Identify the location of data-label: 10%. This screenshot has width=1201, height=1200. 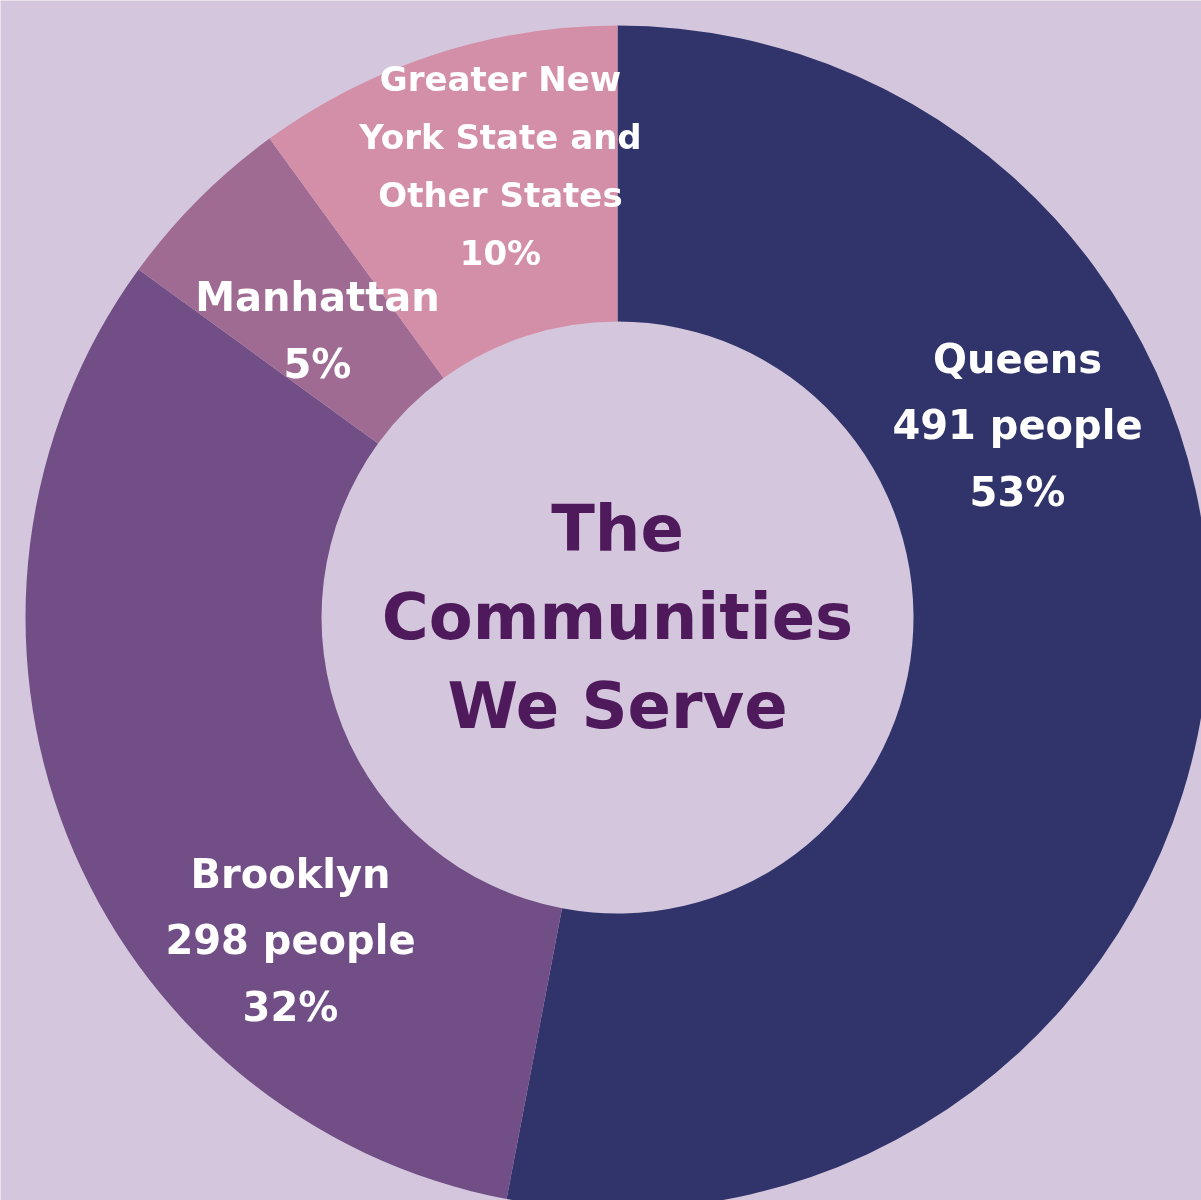
(500, 252).